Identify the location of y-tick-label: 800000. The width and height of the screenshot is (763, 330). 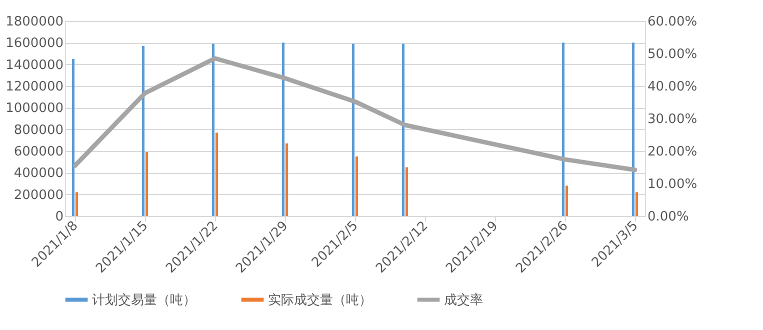
(39, 130).